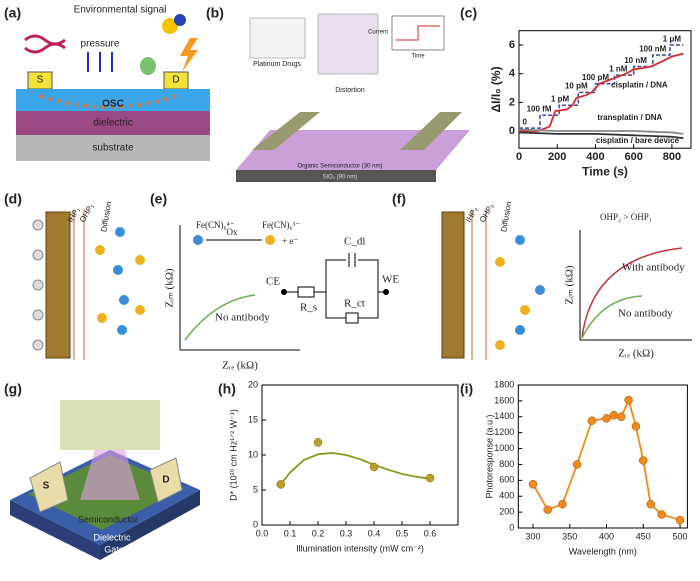  Describe the element at coordinates (560, 99) in the screenshot. I see `annotation: 1 pM` at that location.